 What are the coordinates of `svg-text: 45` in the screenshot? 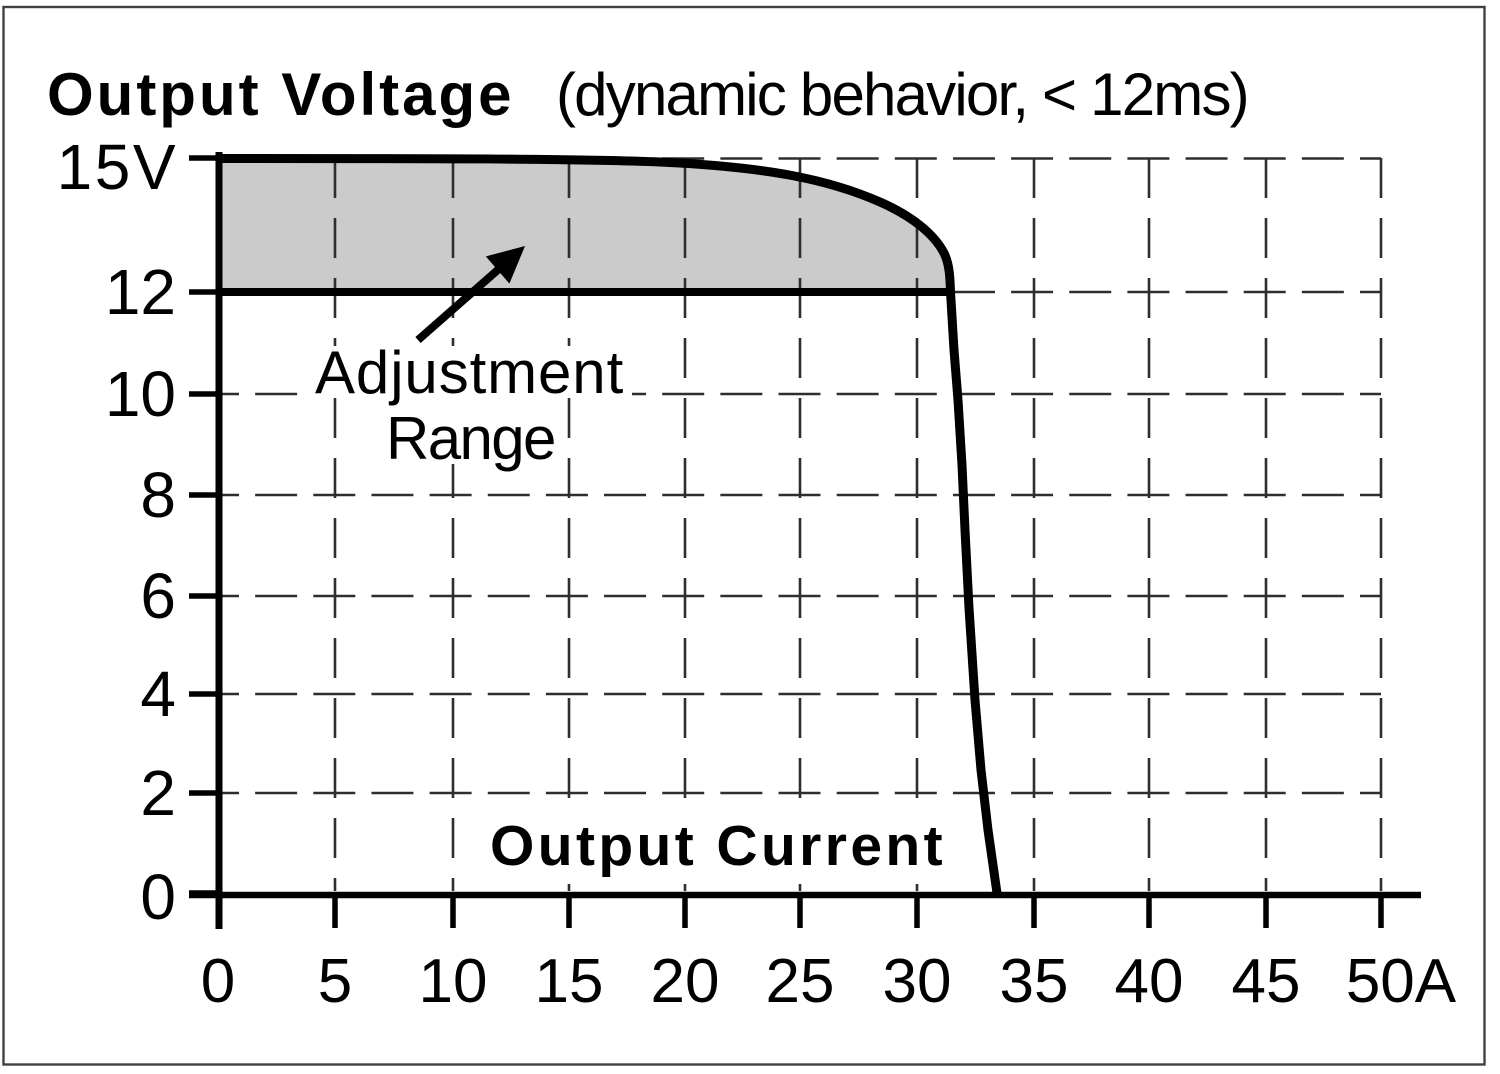 It's located at (1266, 981).